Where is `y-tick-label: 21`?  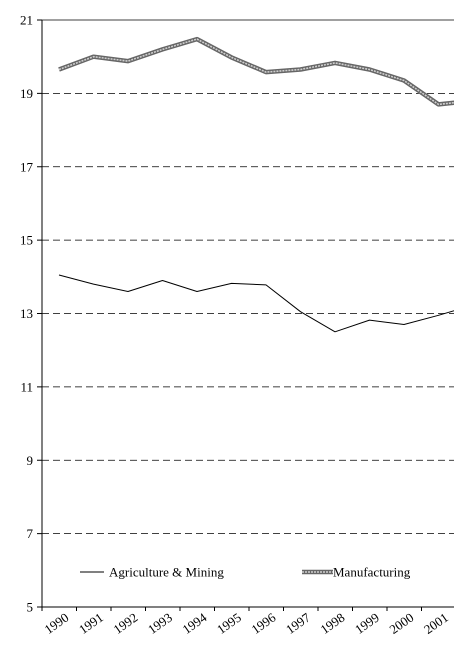 y-tick-label: 21 is located at coordinates (26, 20).